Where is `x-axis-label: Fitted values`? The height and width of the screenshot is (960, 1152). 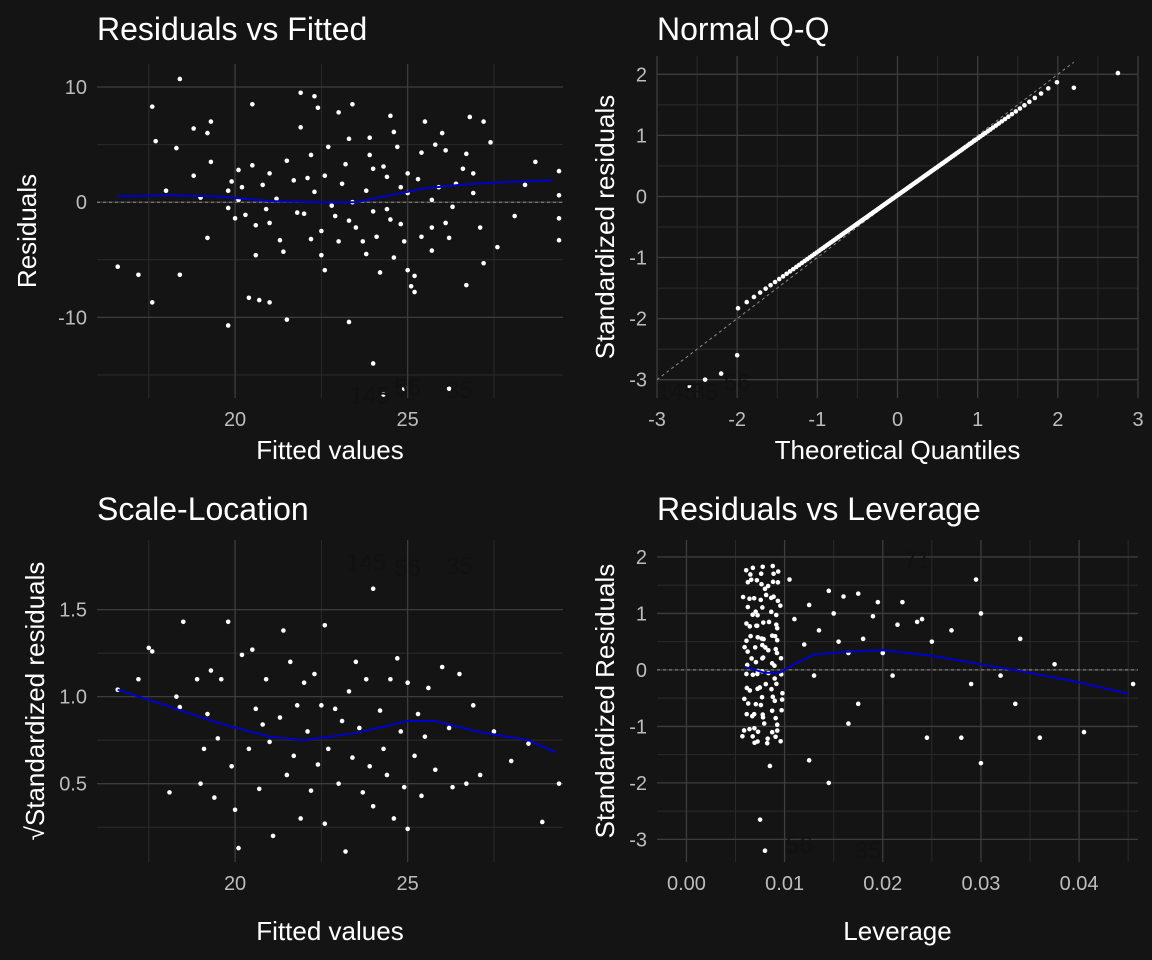
x-axis-label: Fitted values is located at coordinates (329, 931).